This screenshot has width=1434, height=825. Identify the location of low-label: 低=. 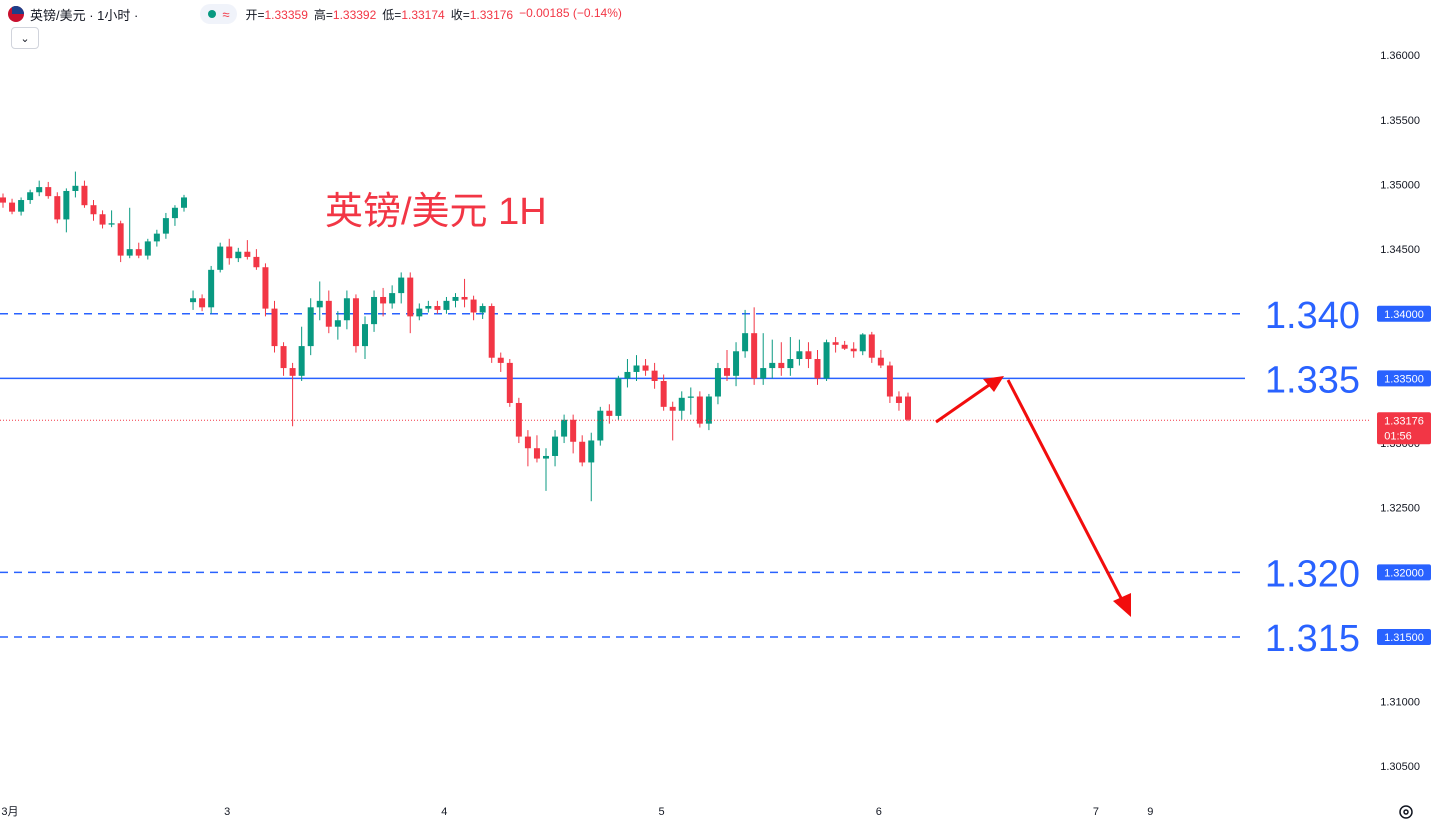
(392, 14).